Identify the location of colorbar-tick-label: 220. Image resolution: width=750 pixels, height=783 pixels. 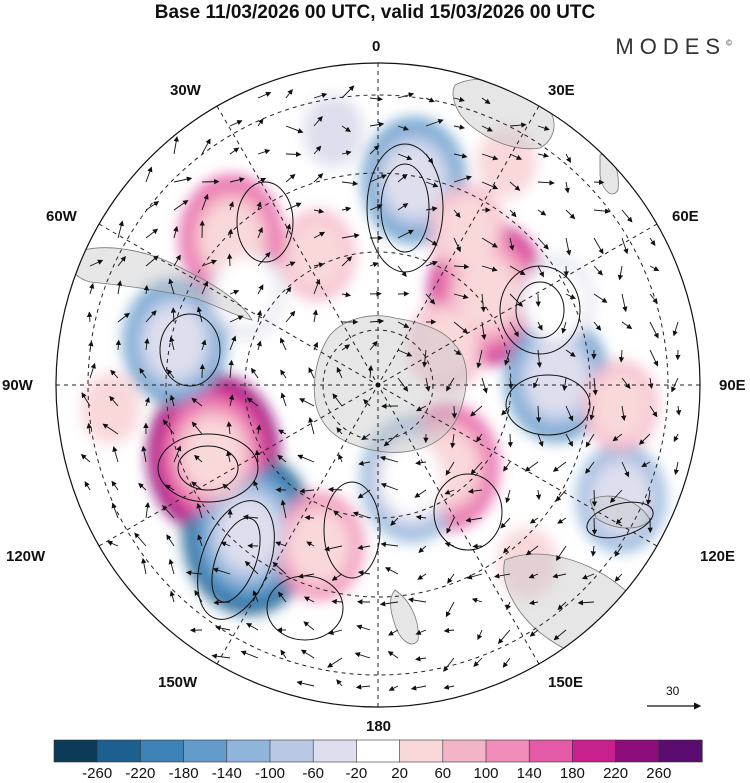
(616, 773).